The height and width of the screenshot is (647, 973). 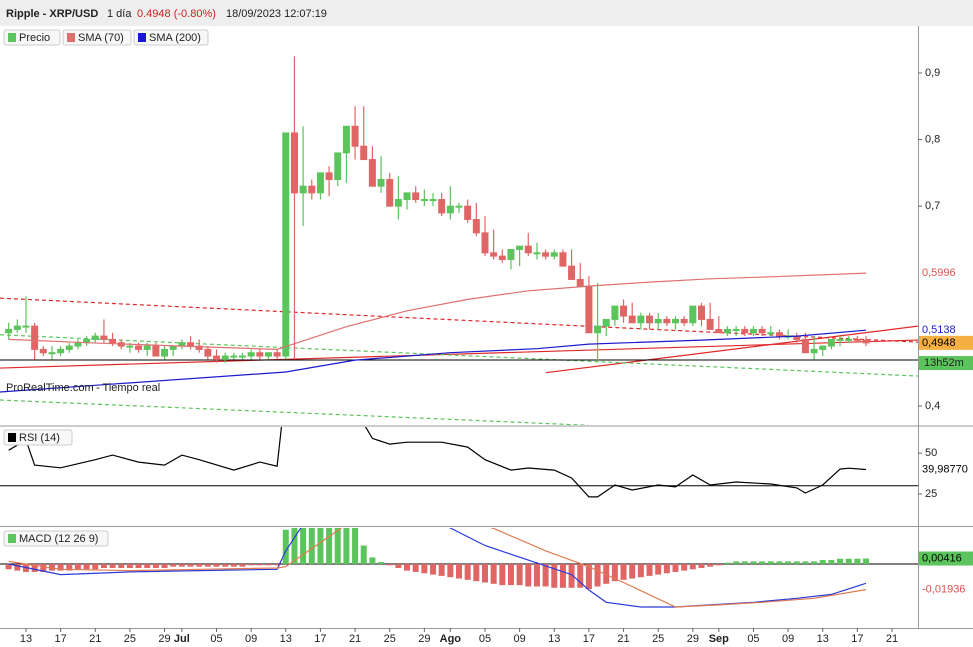 I want to click on value-label: -0,01936, so click(x=943, y=589).